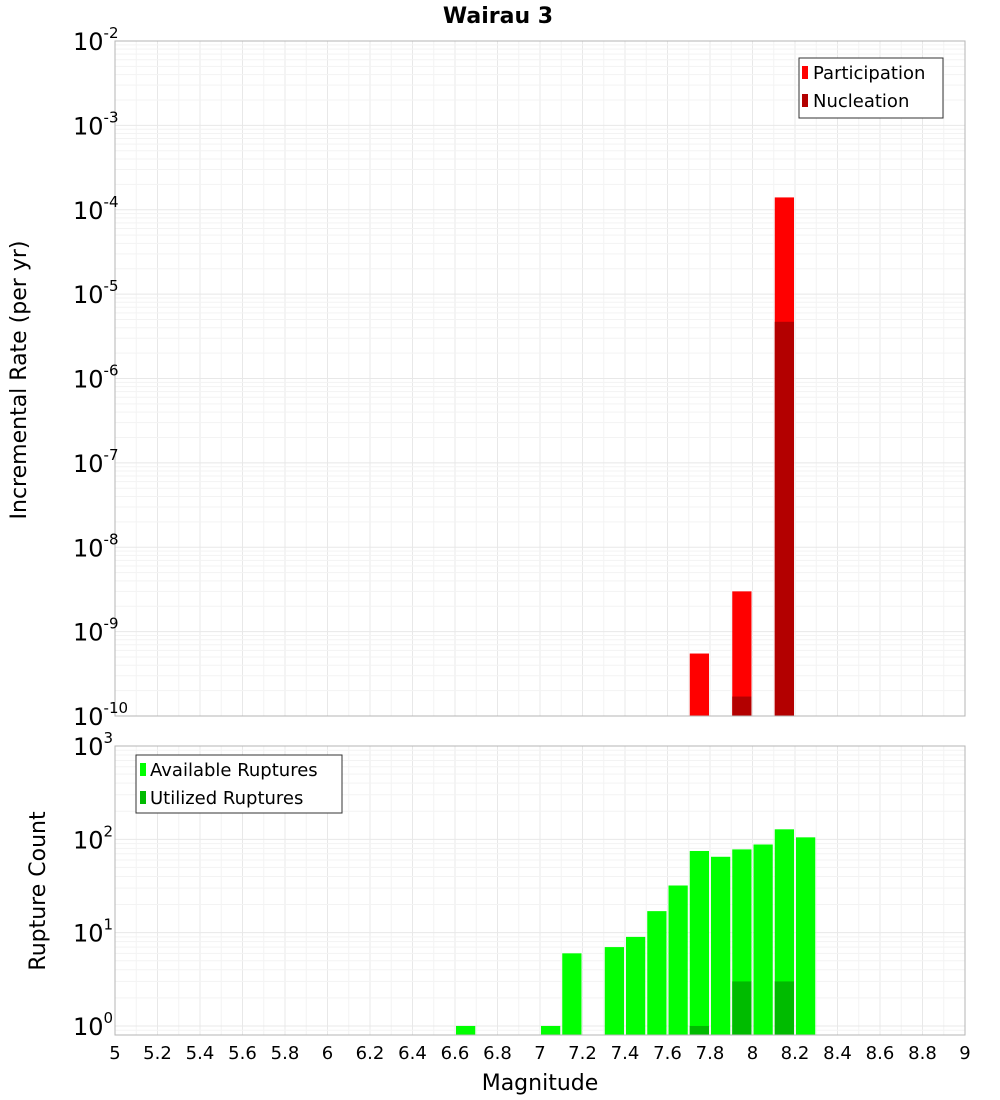 Image resolution: width=1000 pixels, height=1100 pixels. I want to click on x-tick-label: 7.4, so click(625, 1053).